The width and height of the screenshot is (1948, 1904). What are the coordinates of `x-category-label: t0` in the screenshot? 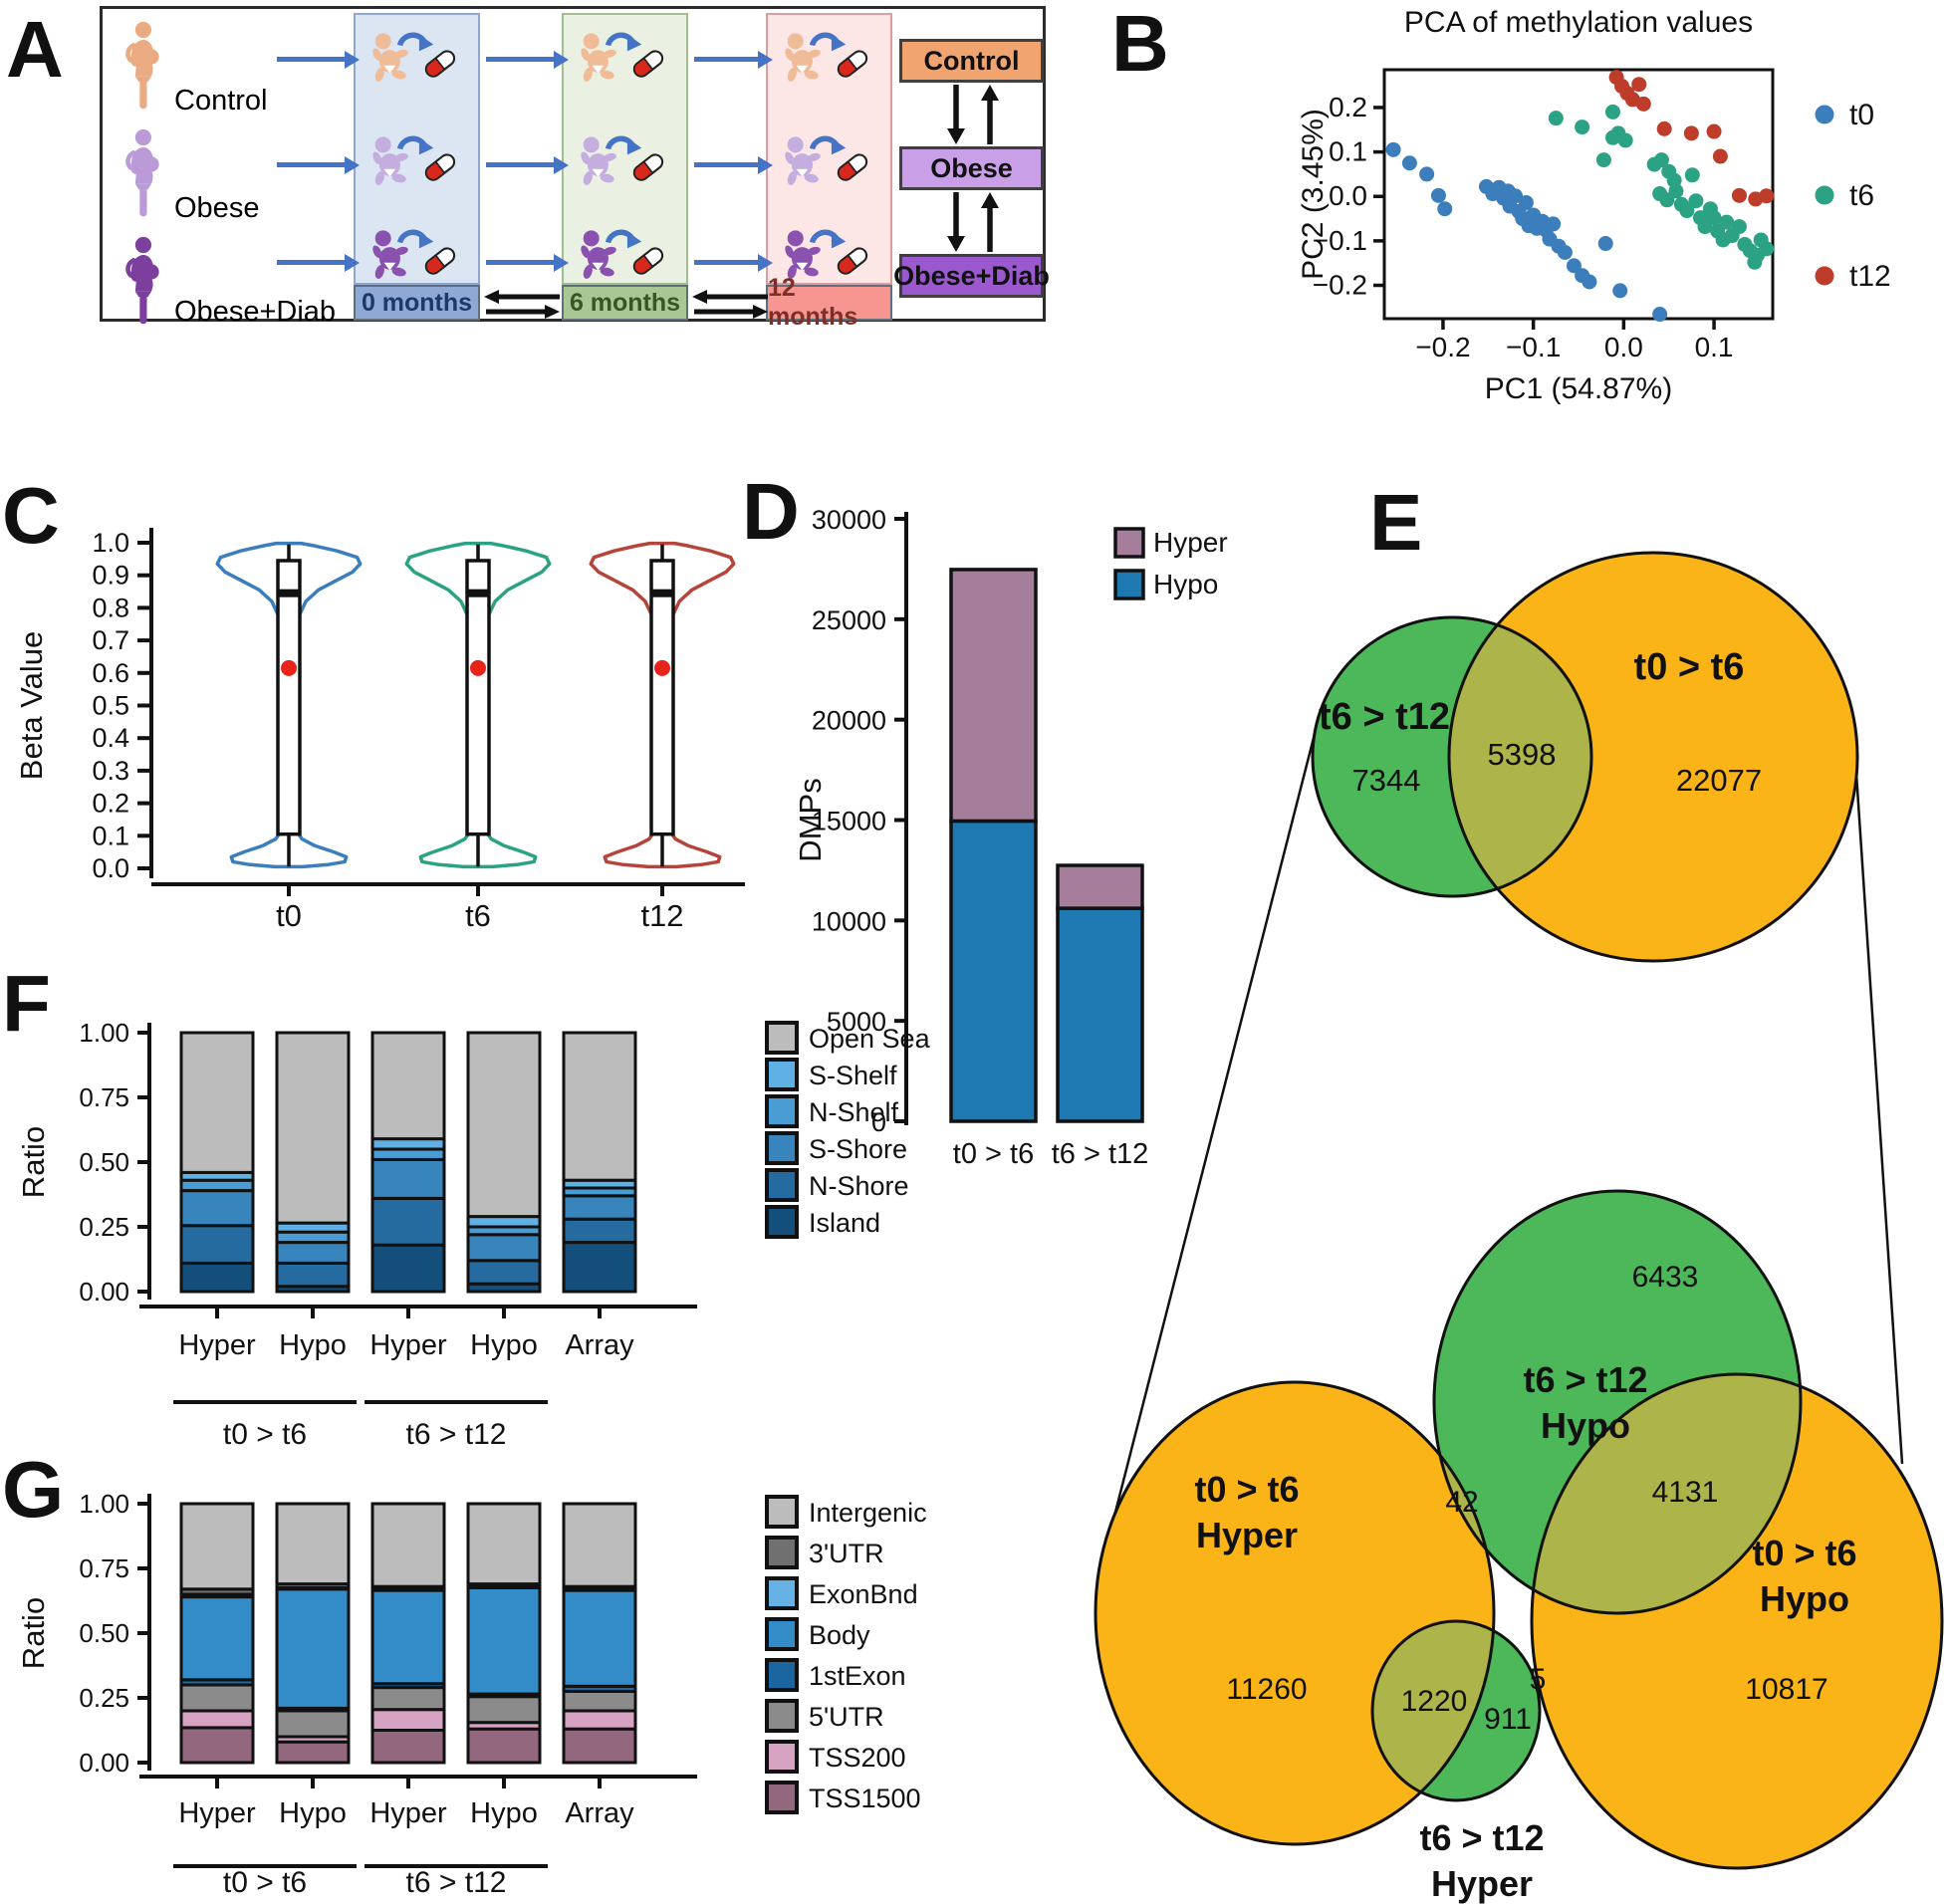 It's located at (289, 915).